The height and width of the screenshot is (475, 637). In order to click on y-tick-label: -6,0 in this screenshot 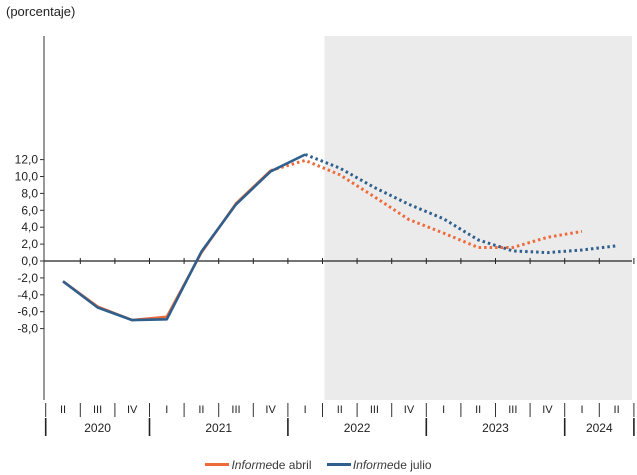, I will do `click(27, 312)`.